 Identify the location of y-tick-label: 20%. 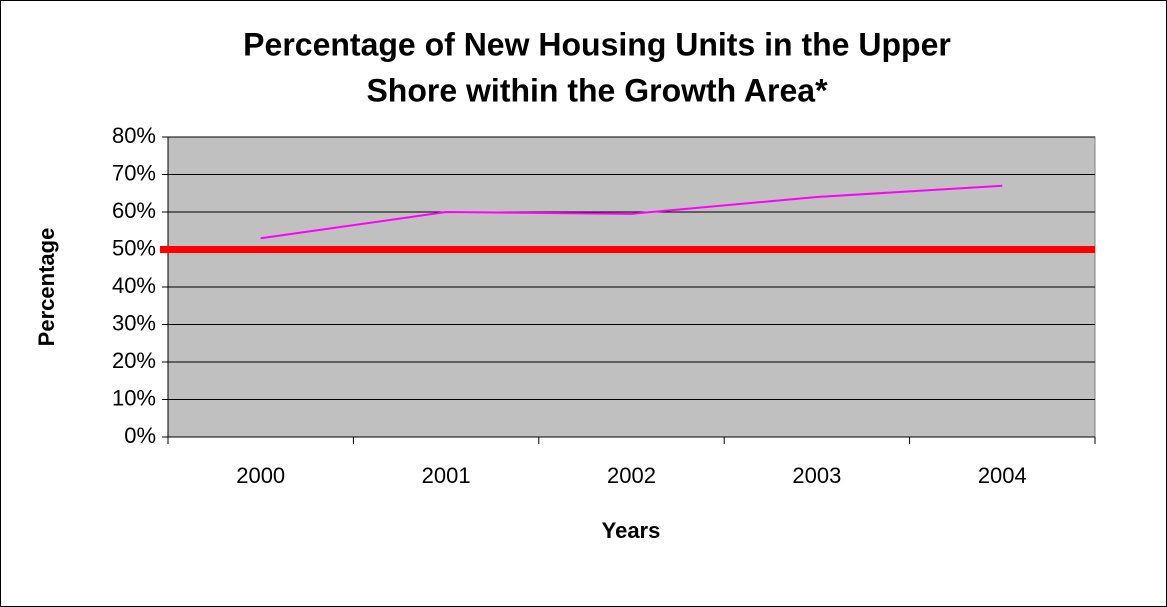
(134, 360).